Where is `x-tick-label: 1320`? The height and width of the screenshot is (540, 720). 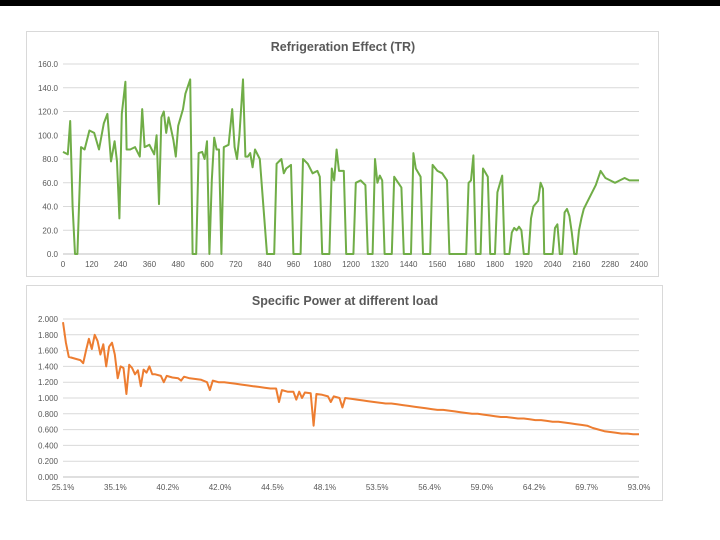
x-tick-label: 1320 is located at coordinates (380, 264).